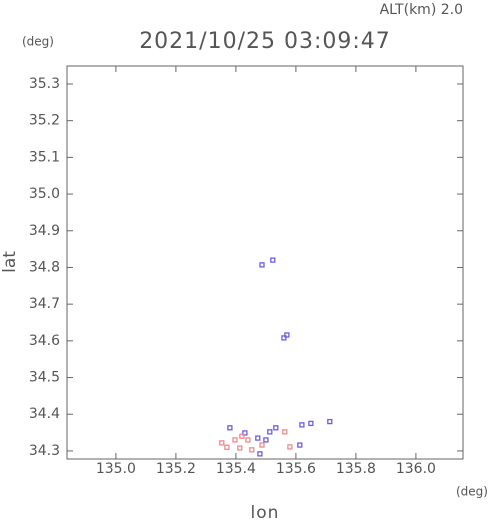 This screenshot has width=491, height=521. Describe the element at coordinates (44, 341) in the screenshot. I see `y-tick-label: 34.6` at that location.